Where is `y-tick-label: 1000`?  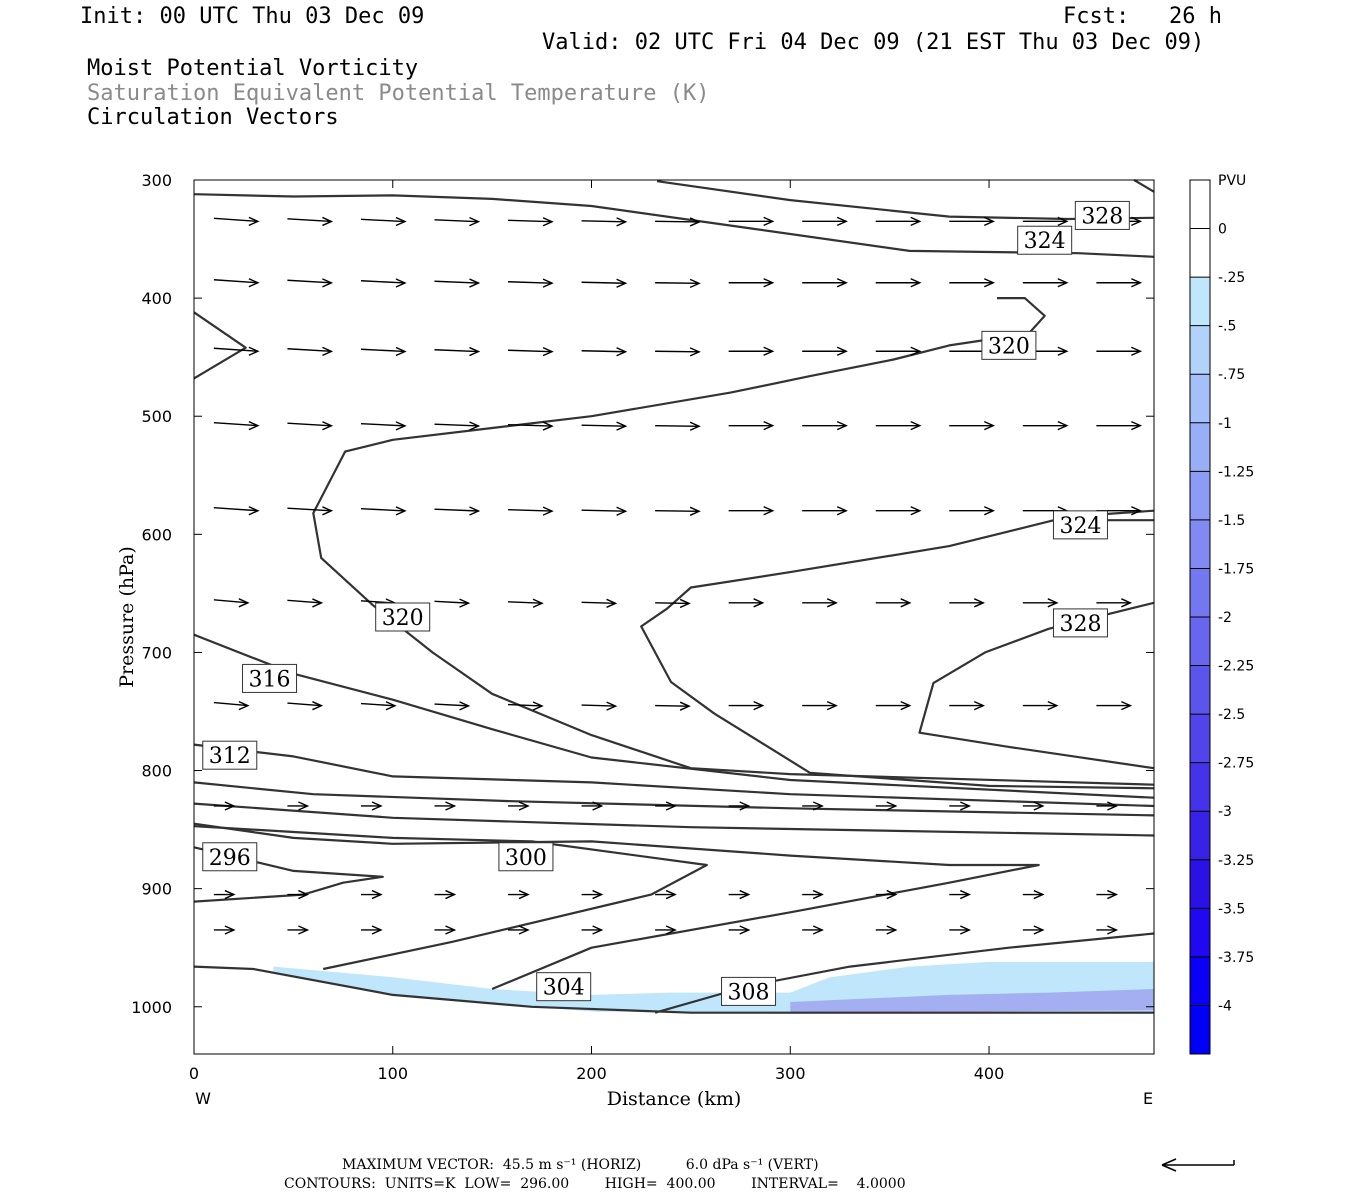
y-tick-label: 1000 is located at coordinates (151, 1007).